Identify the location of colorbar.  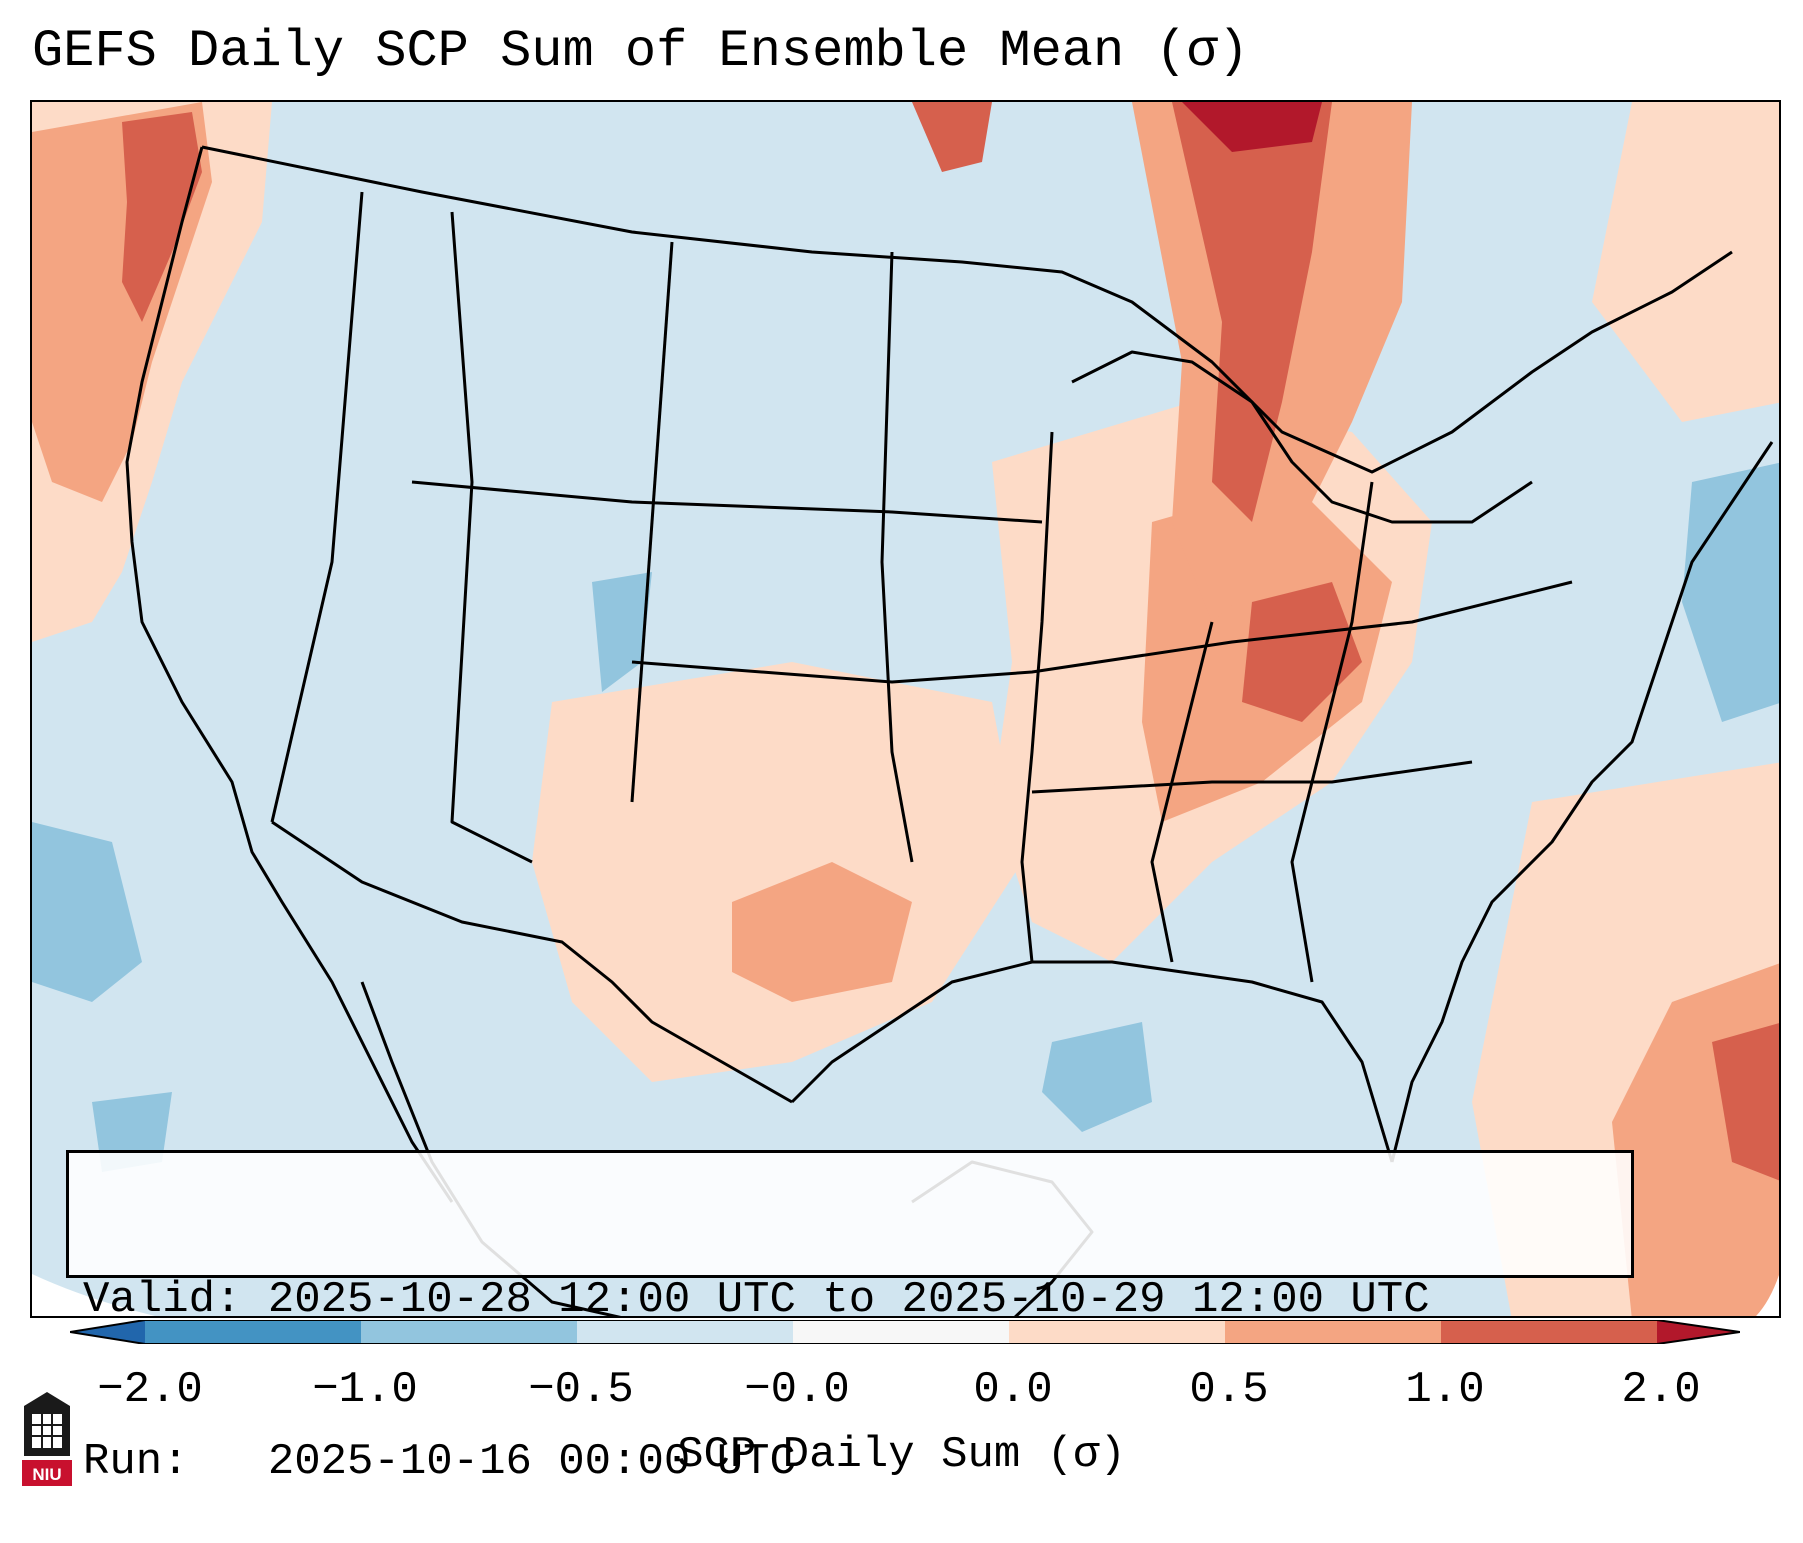
(905, 1332).